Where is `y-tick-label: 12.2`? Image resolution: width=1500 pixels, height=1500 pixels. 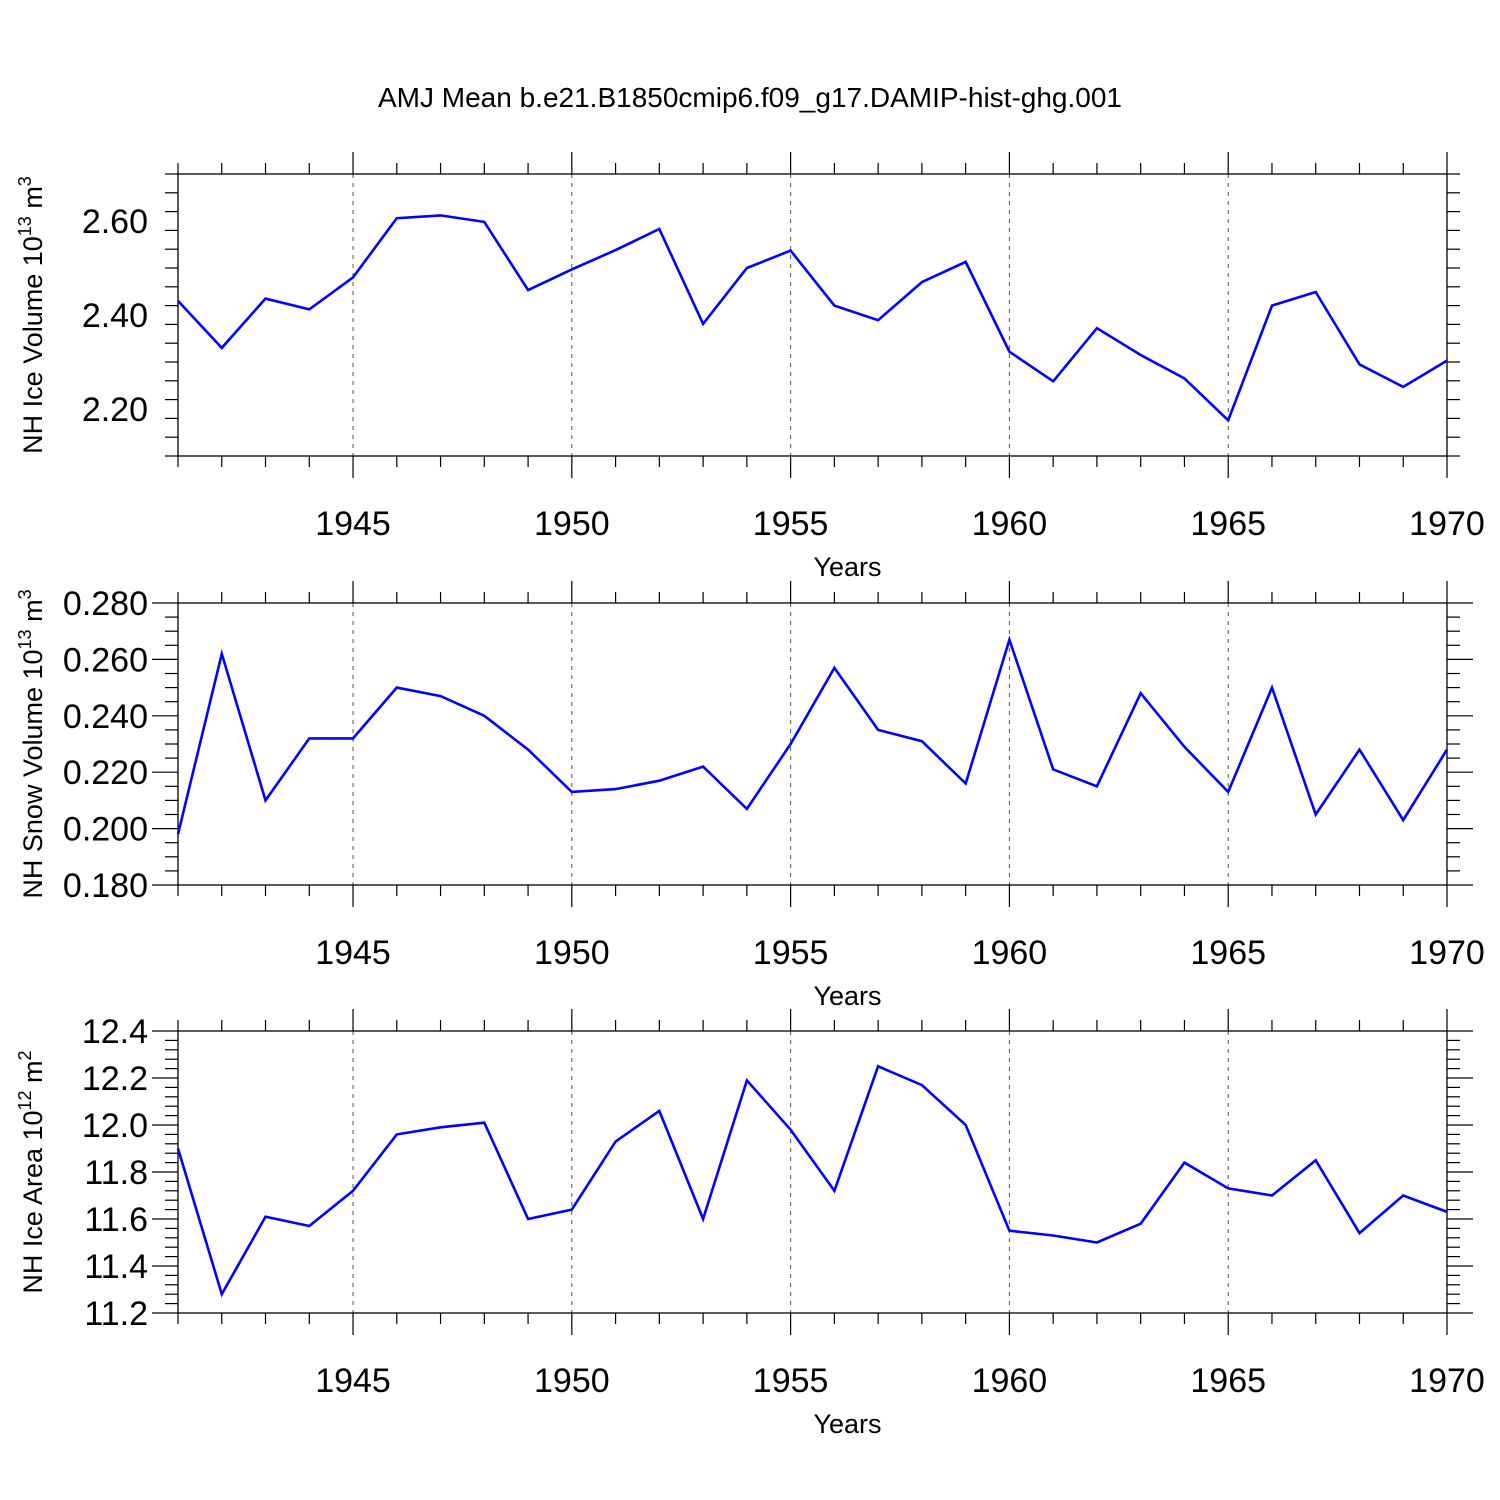
y-tick-label: 12.2 is located at coordinates (115, 1079).